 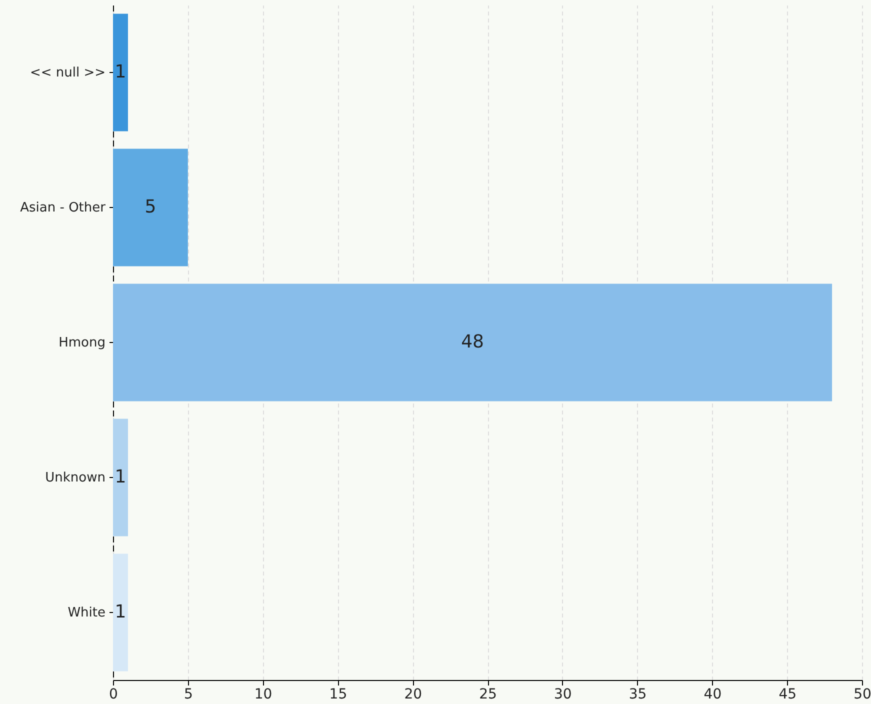 What do you see at coordinates (862, 694) in the screenshot?
I see `x-tick-label: 50` at bounding box center [862, 694].